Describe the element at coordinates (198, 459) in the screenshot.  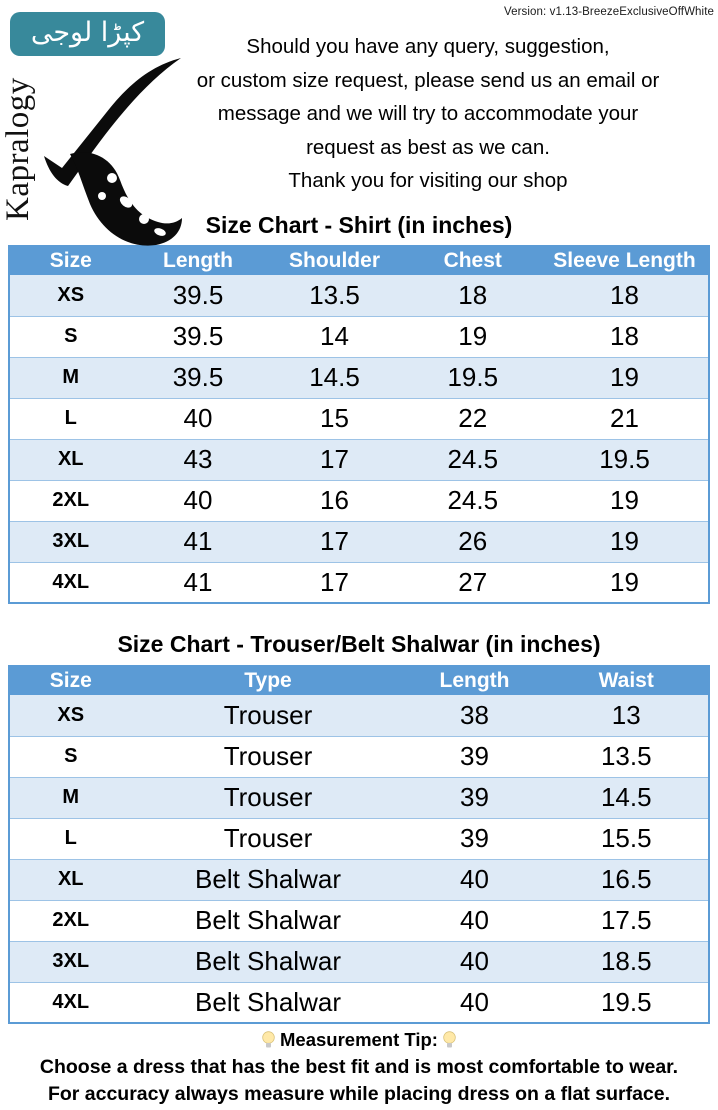
I see `table-cell: 43` at that location.